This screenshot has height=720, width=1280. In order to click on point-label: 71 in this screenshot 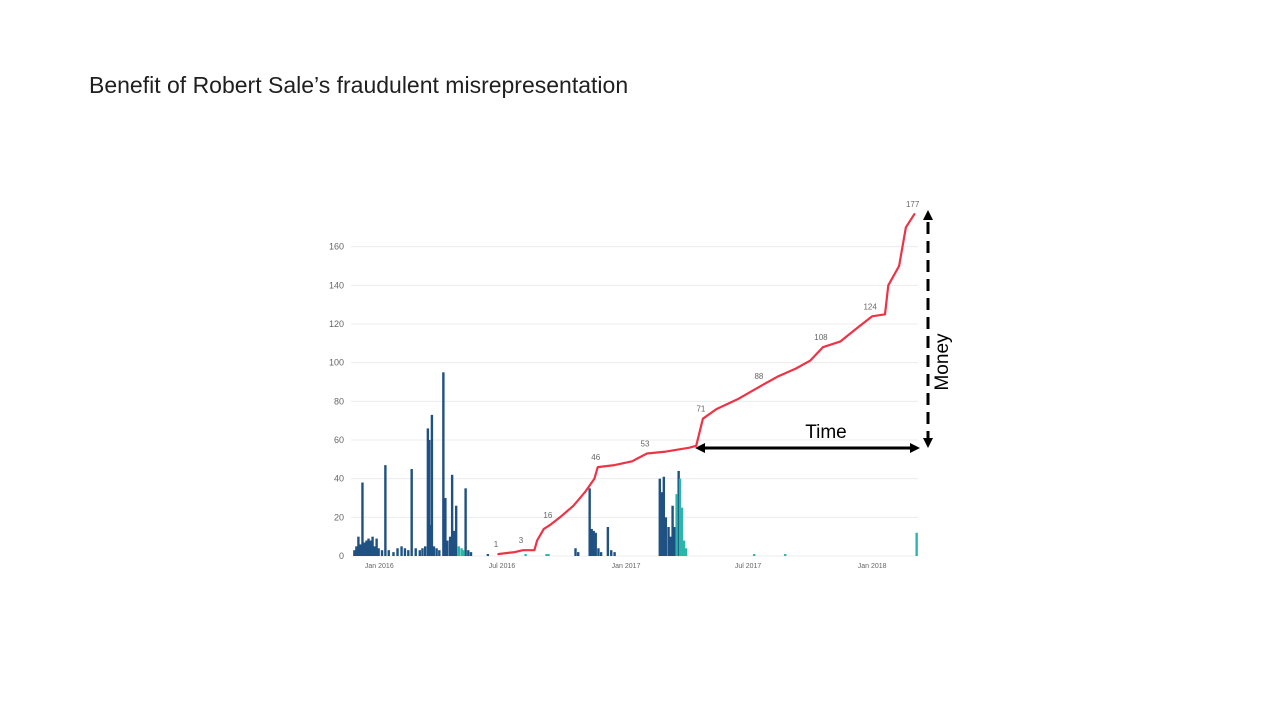, I will do `click(700, 409)`.